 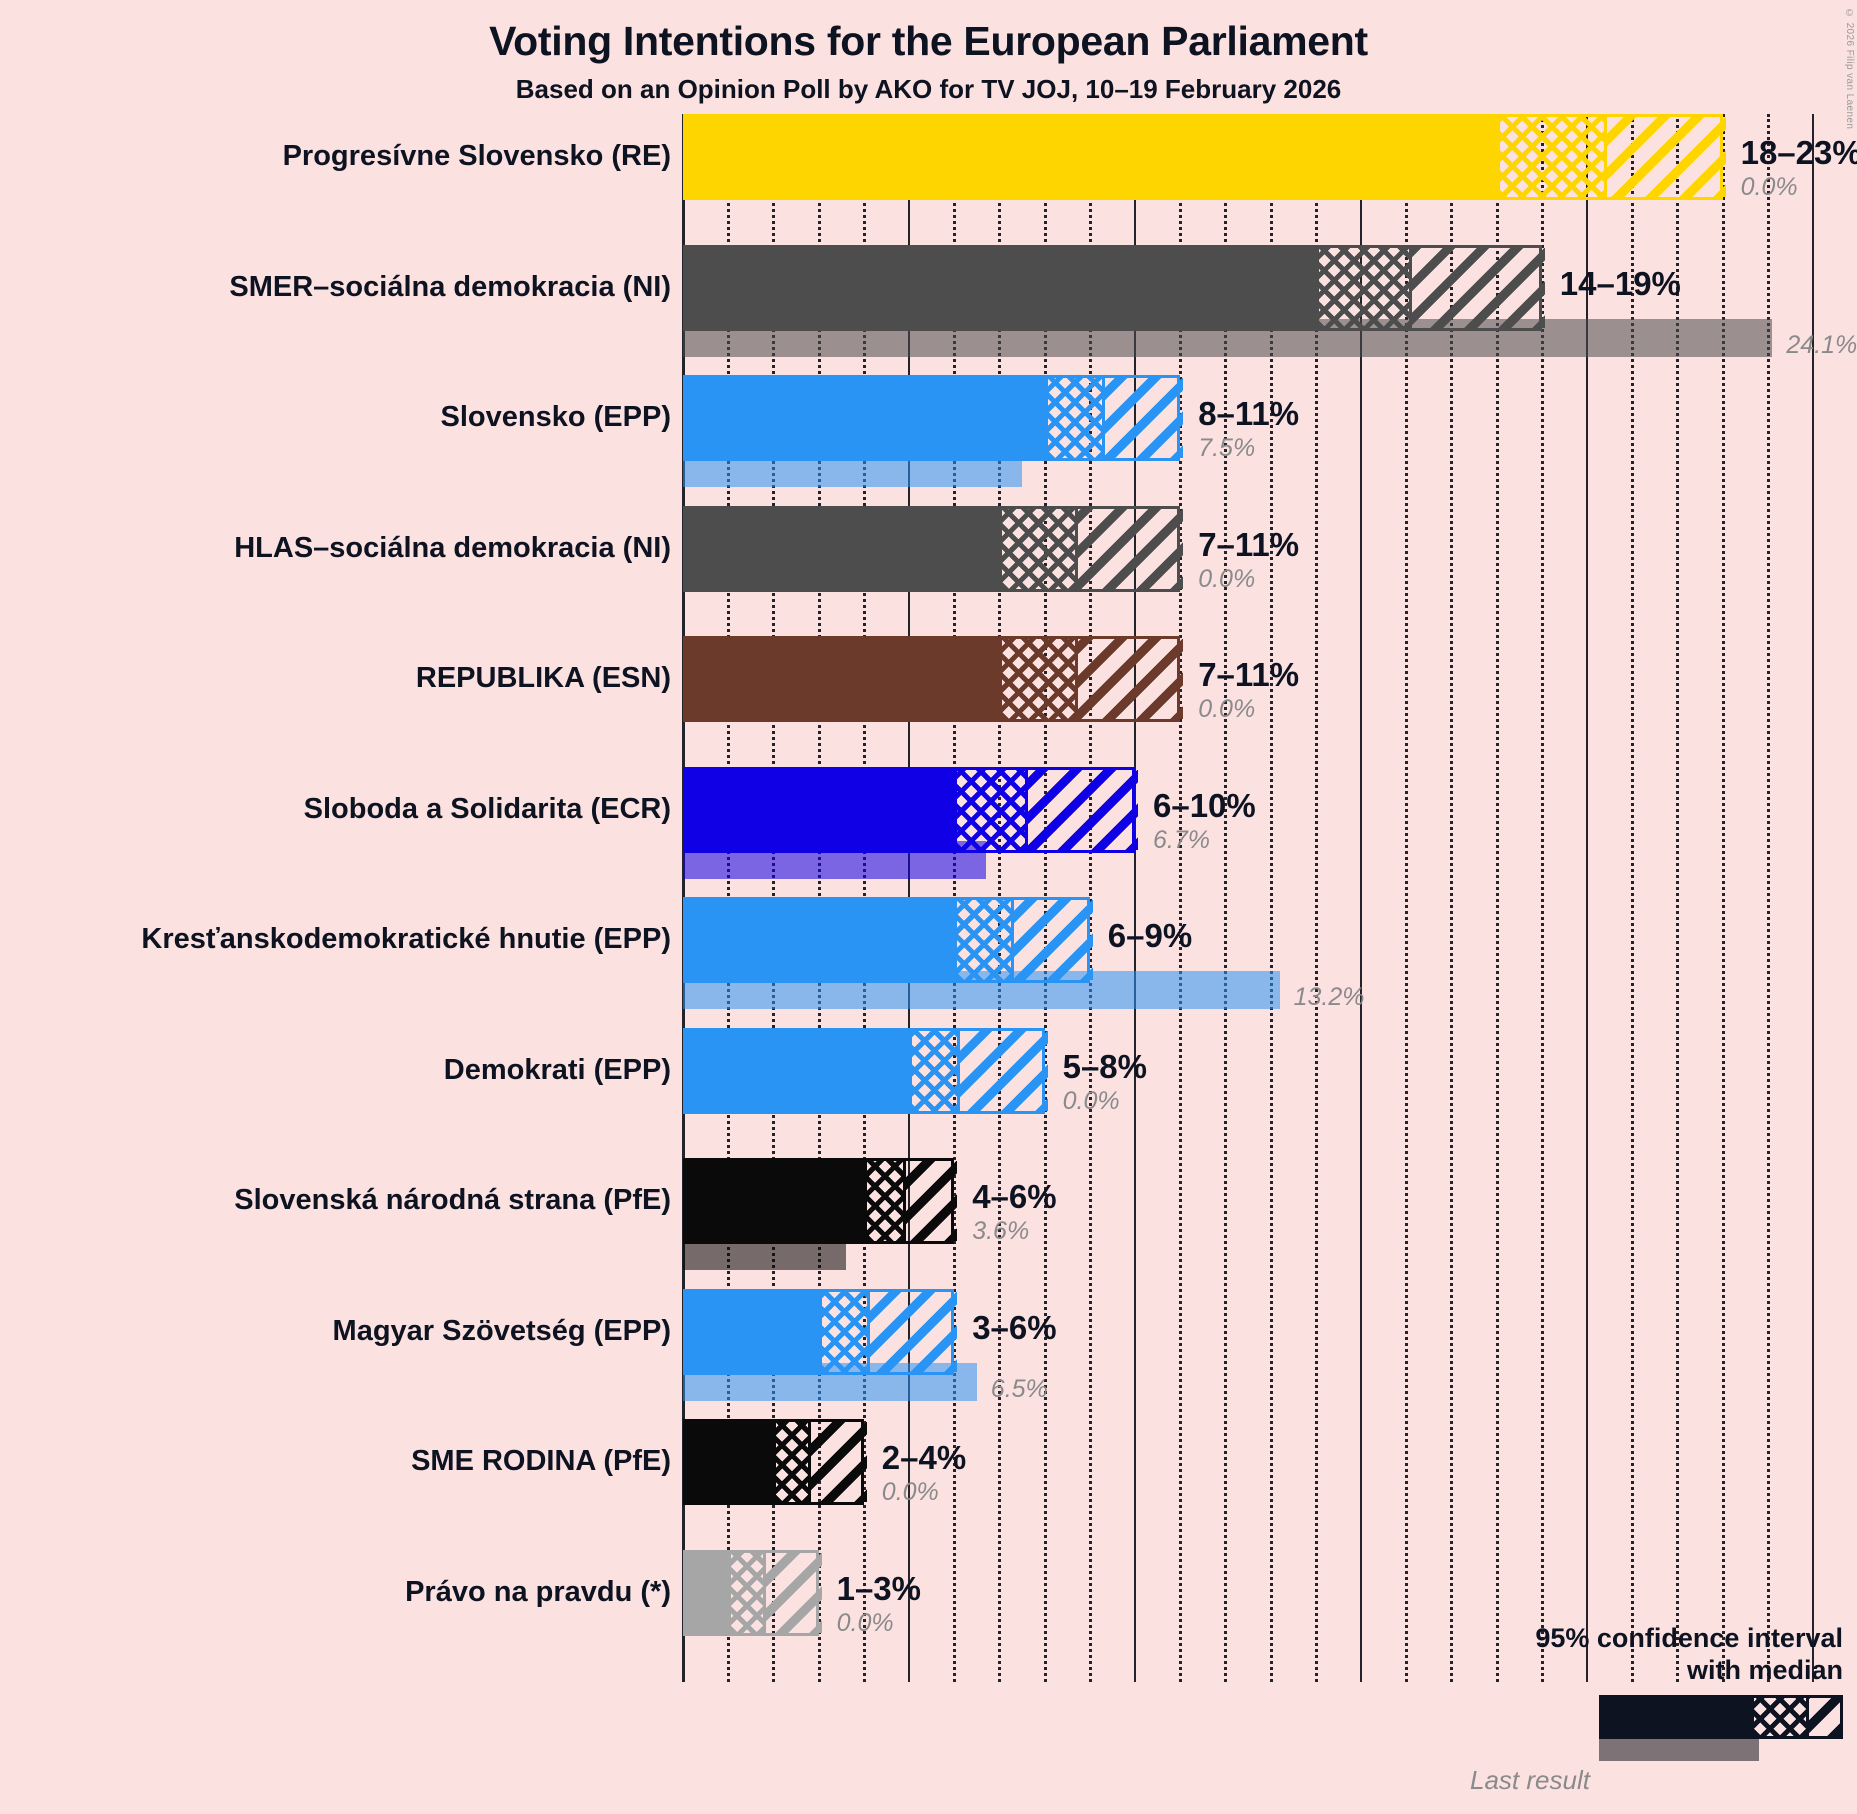 I want to click on value-range-label: 8–11%, so click(x=1249, y=413).